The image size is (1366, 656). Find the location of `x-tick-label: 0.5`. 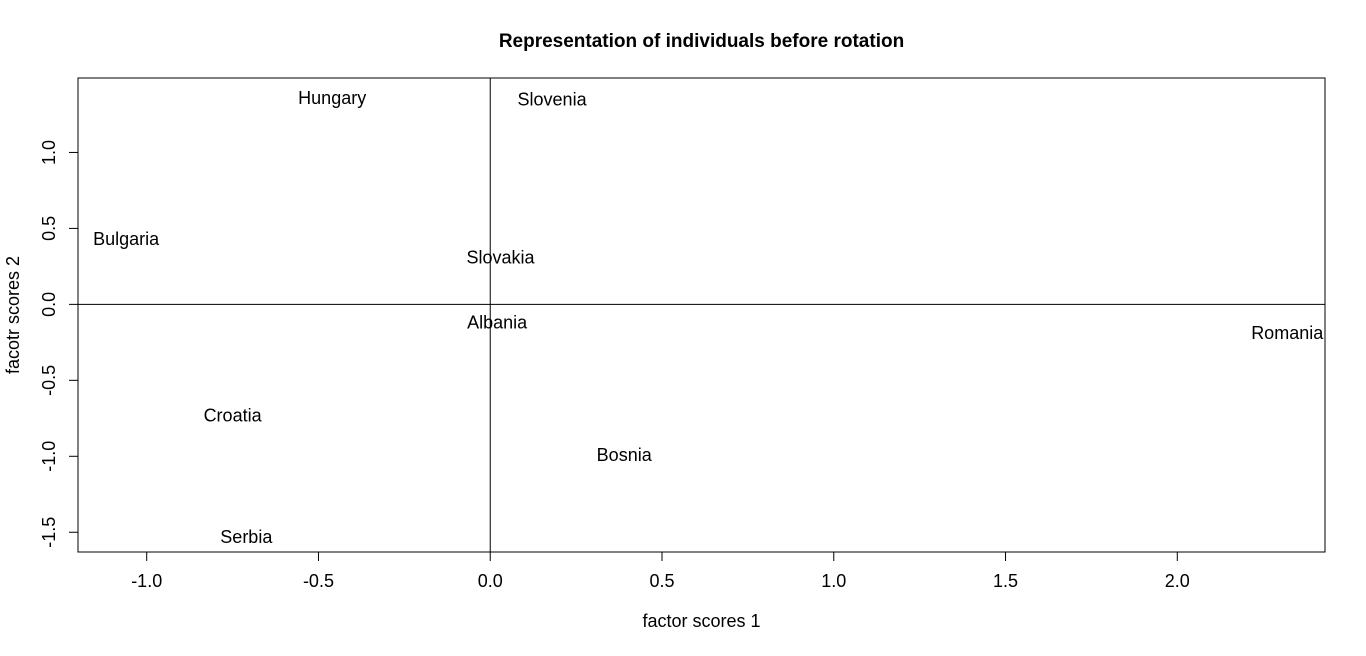

x-tick-label: 0.5 is located at coordinates (661, 581).